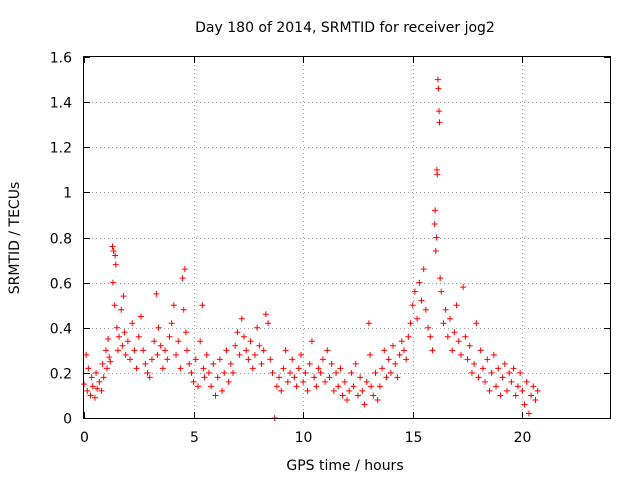 Image resolution: width=640 pixels, height=480 pixels. I want to click on x-tick-label: 10, so click(304, 438).